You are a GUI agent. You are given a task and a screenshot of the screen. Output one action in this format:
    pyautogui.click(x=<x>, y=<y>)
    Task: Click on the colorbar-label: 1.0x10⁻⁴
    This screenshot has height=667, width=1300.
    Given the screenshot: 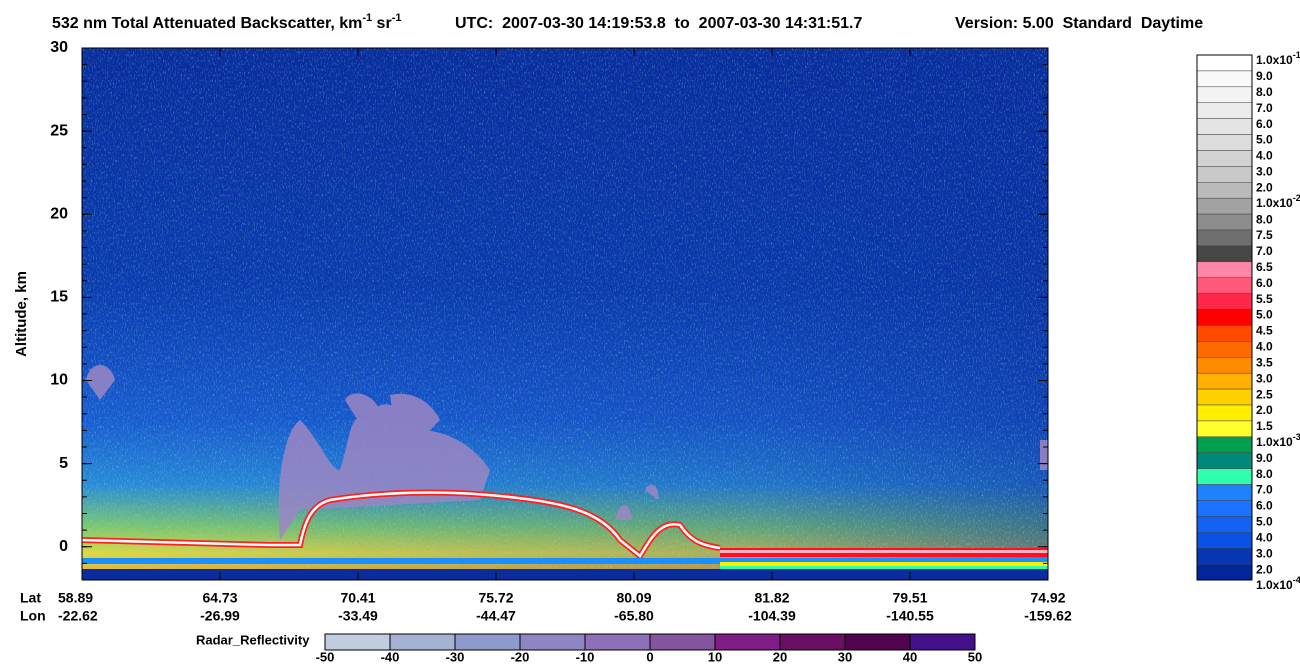 What is the action you would take?
    pyautogui.click(x=1278, y=583)
    